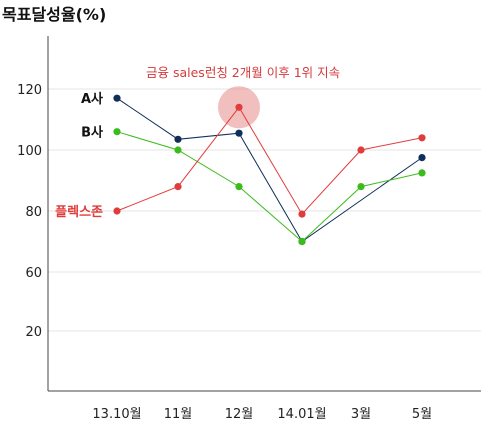 This screenshot has height=423, width=484. I want to click on x-tick-label: 3월, so click(361, 414).